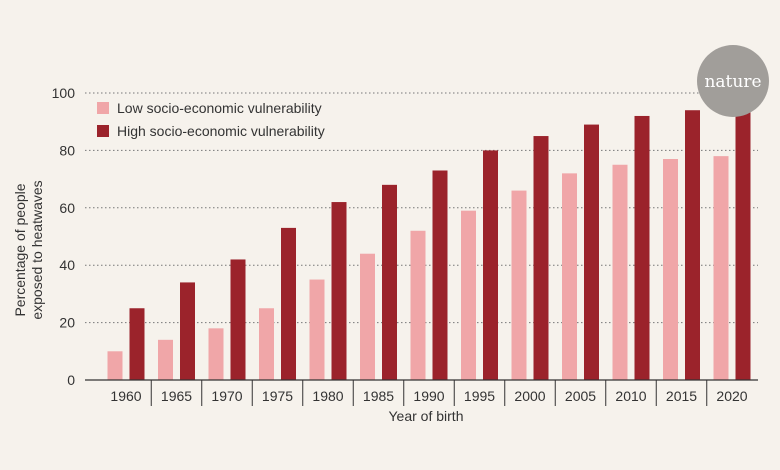  Describe the element at coordinates (103, 131) in the screenshot. I see `legend-swatch-high` at that location.